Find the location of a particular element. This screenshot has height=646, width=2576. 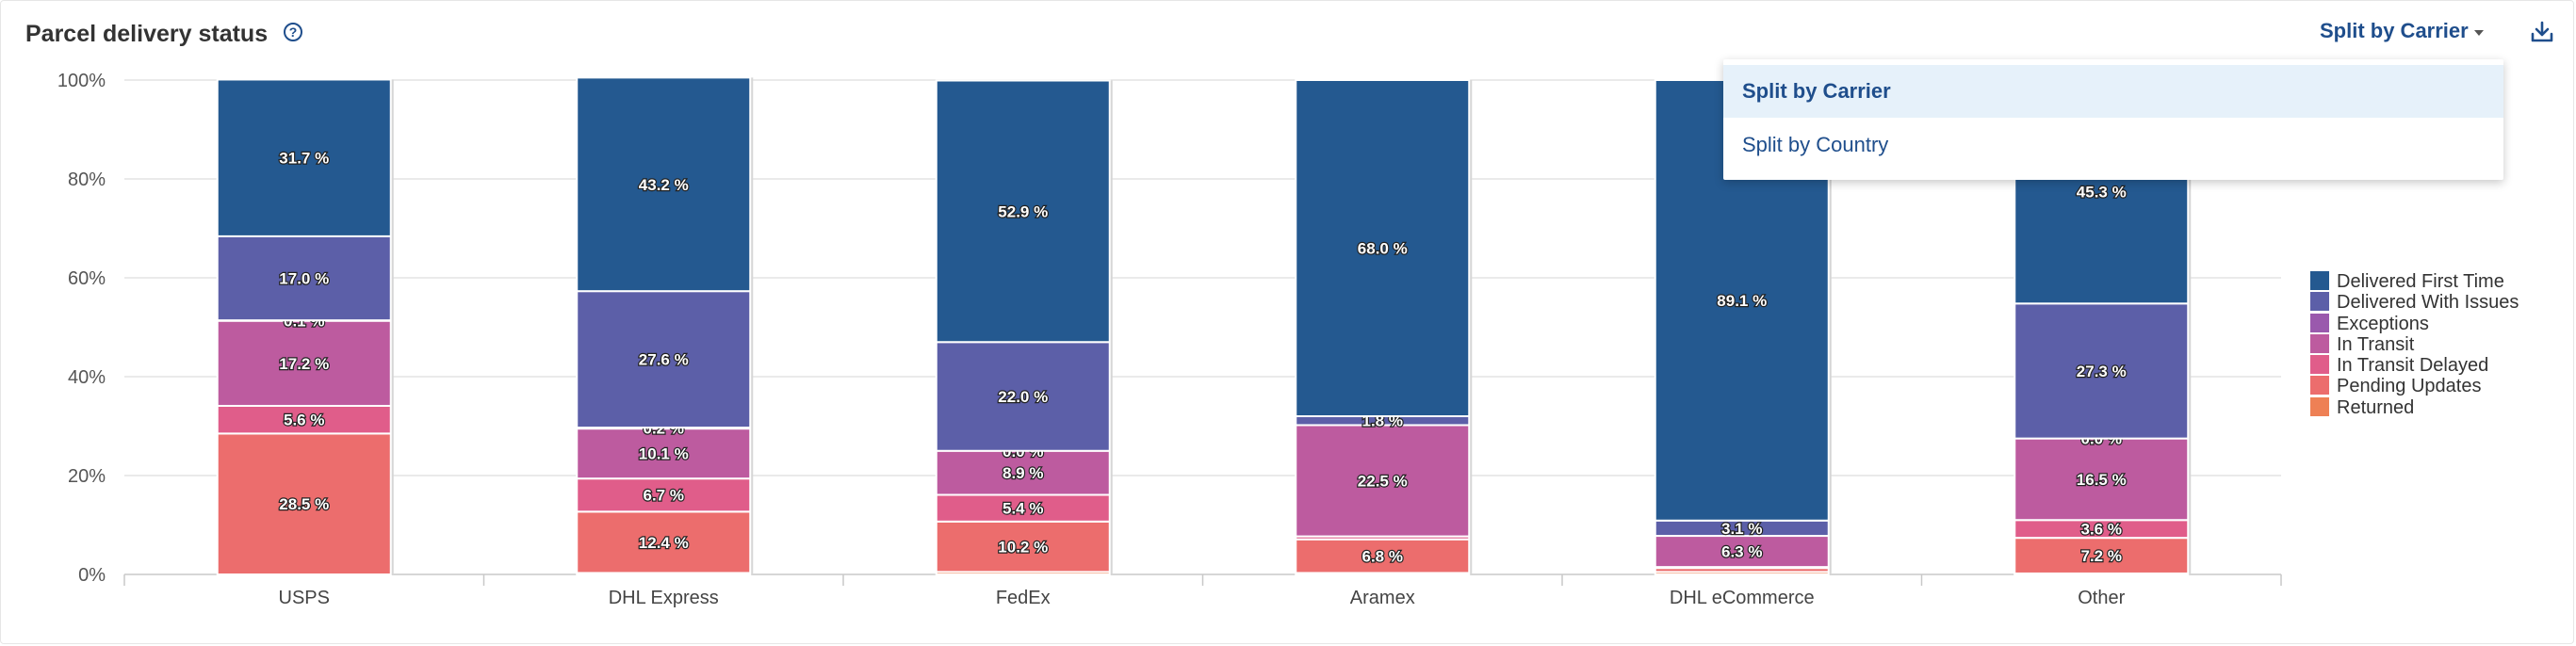

data-label: 17.2 % is located at coordinates (304, 364).